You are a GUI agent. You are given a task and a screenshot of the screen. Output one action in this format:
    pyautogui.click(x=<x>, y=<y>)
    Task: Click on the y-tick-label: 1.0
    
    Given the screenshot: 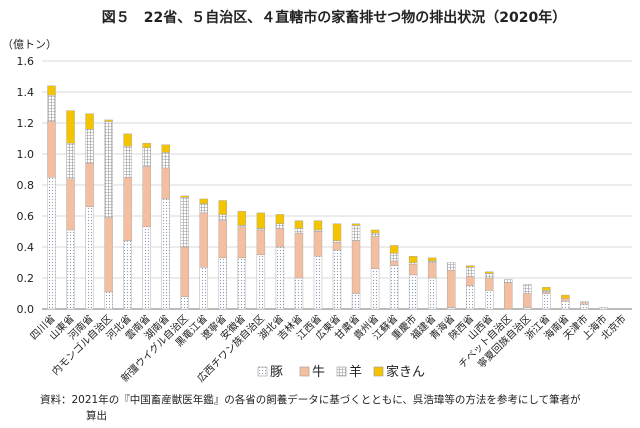 What is the action you would take?
    pyautogui.click(x=26, y=154)
    